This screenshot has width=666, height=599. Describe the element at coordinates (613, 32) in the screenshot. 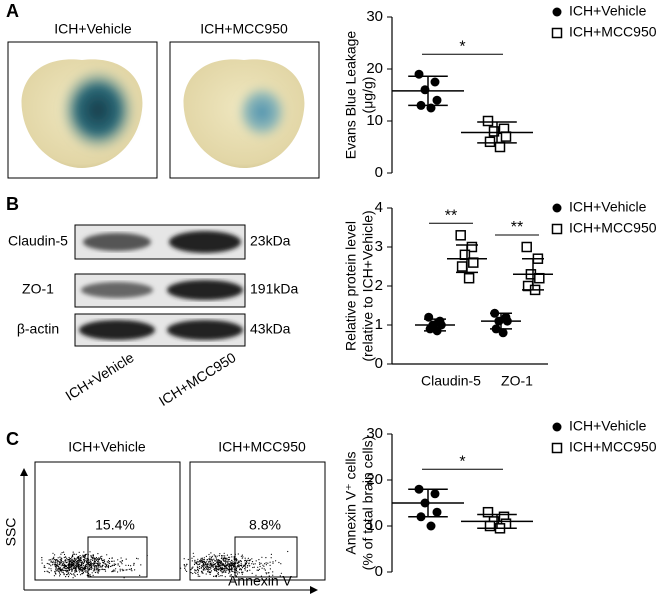

I see `legend-label: ICH+MCC950` at that location.